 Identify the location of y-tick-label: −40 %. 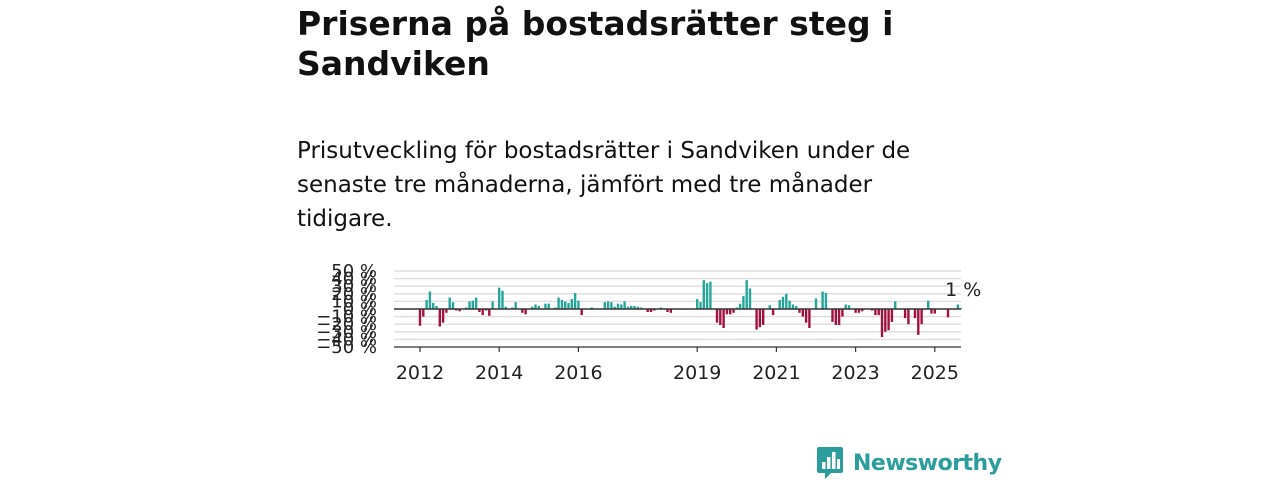
(346, 339).